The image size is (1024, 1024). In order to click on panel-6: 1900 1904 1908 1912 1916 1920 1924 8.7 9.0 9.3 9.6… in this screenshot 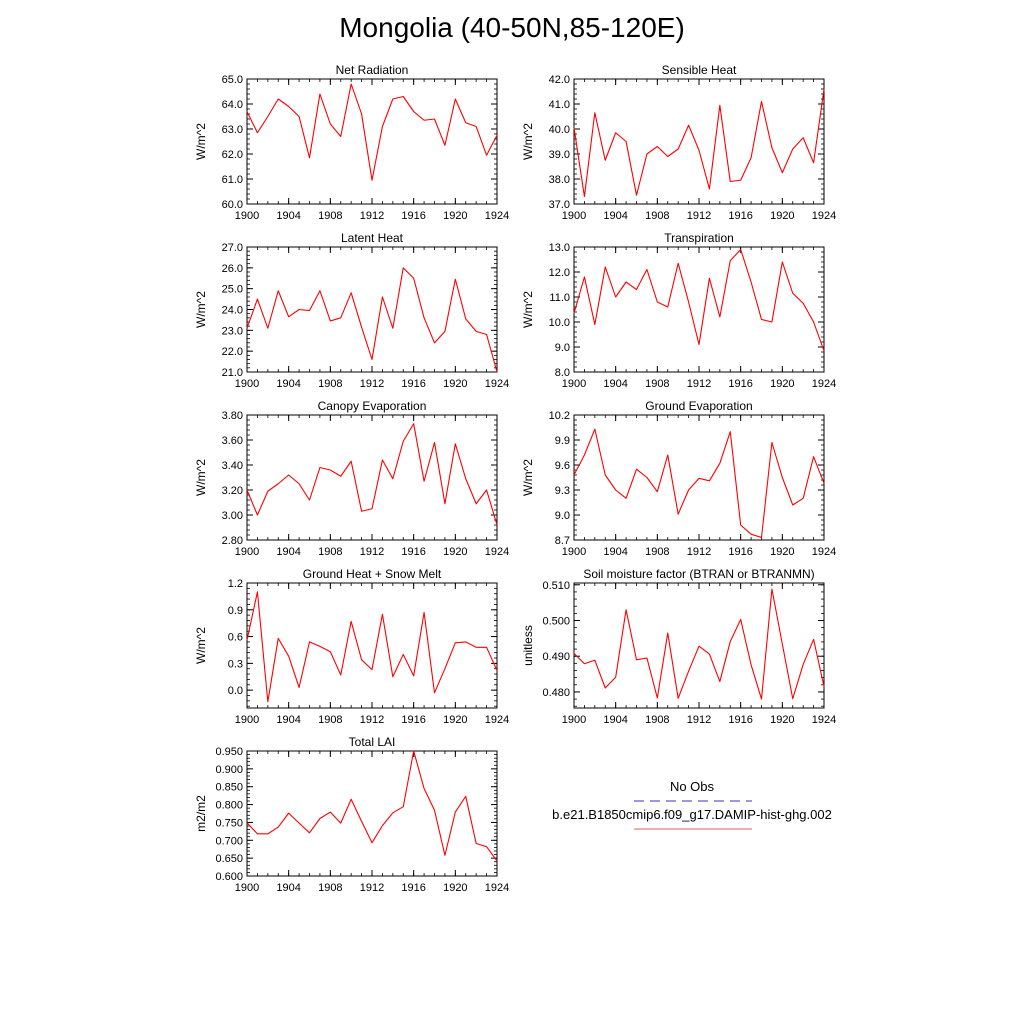, I will do `click(678, 478)`.